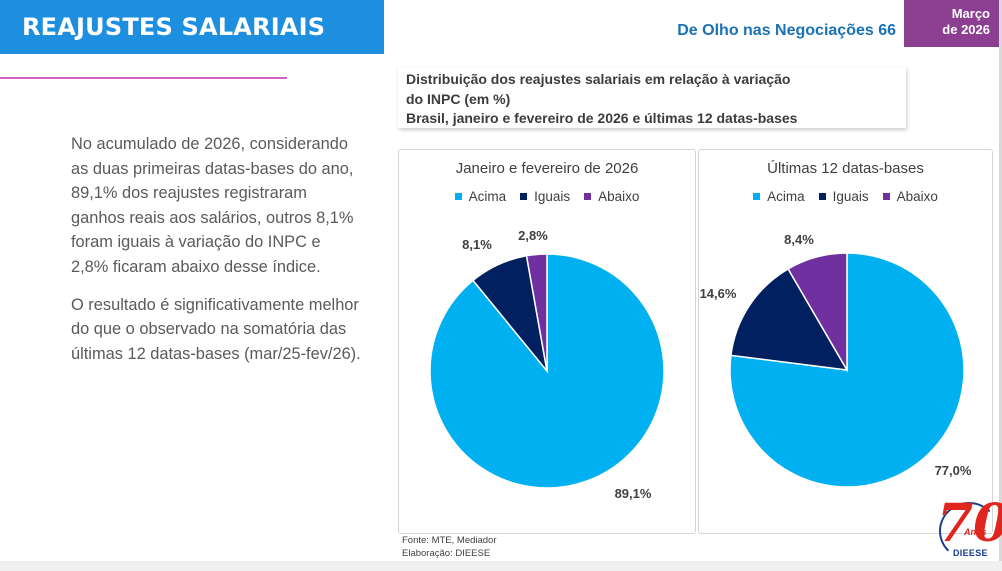  I want to click on pie-slice-iguais, so click(789, 319).